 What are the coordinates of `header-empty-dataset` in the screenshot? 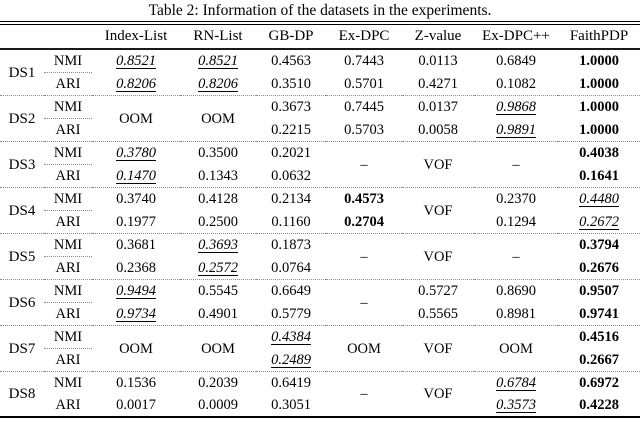 It's located at (22, 37).